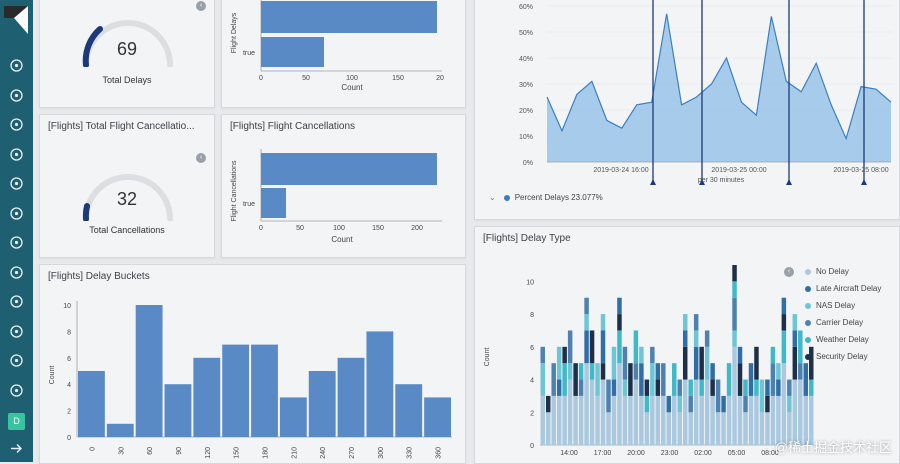 The image size is (900, 464). What do you see at coordinates (16, 154) in the screenshot?
I see `canvas-icon` at bounding box center [16, 154].